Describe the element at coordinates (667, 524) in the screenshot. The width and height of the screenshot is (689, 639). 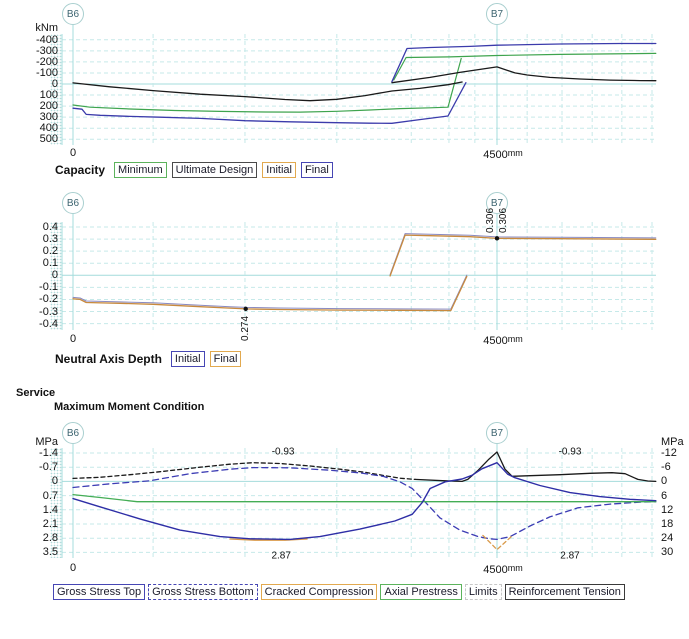
I see `right-y-tick-label: 18` at that location.